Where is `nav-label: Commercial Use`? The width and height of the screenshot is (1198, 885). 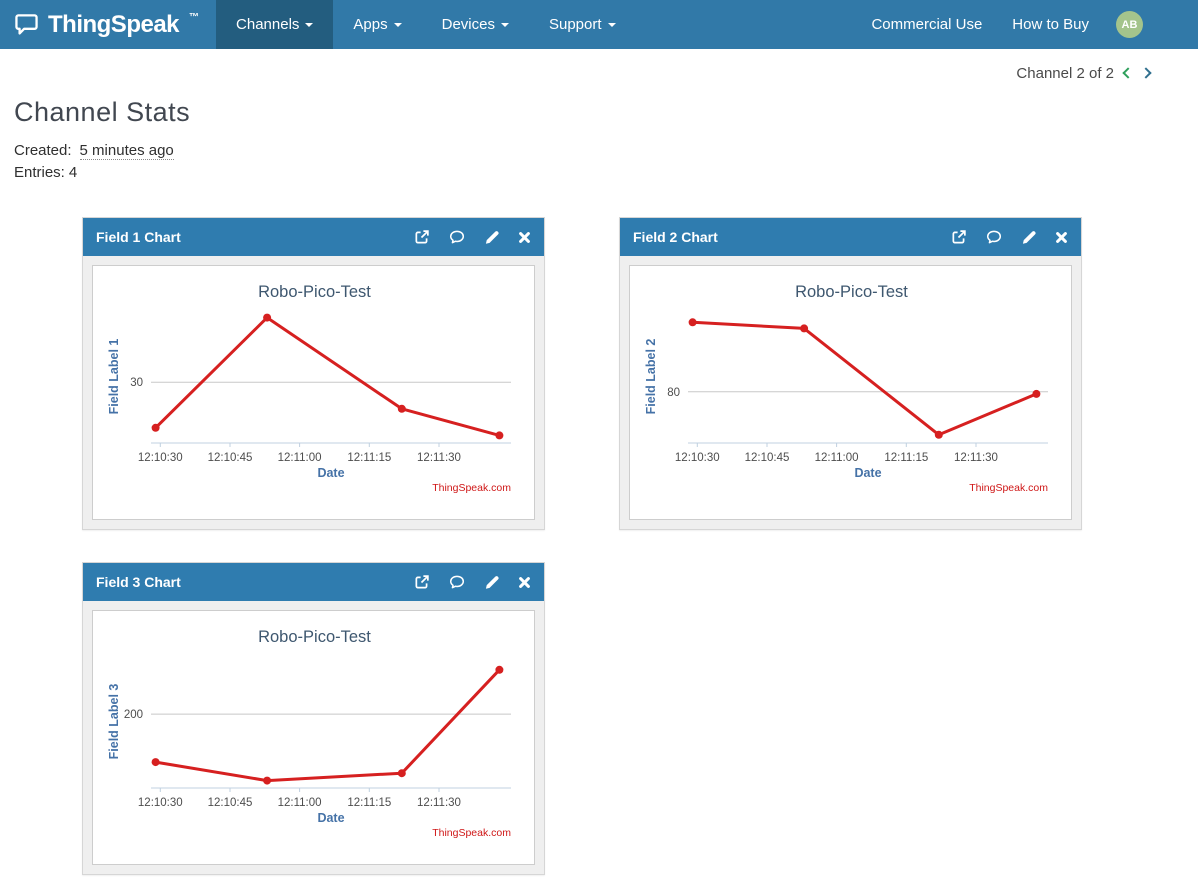 nav-label: Commercial Use is located at coordinates (927, 24).